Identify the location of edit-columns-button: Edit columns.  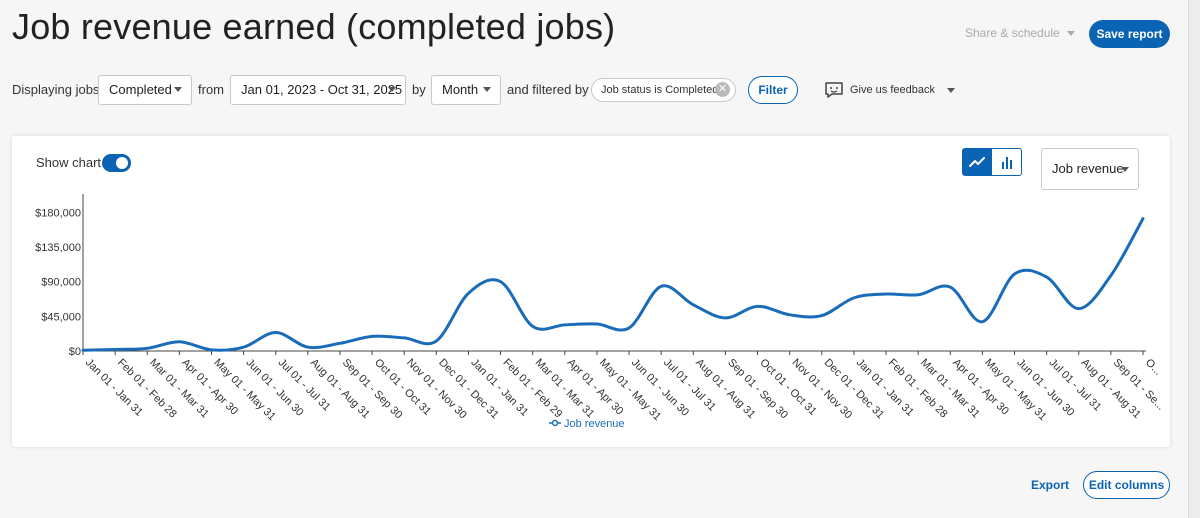
(1126, 485).